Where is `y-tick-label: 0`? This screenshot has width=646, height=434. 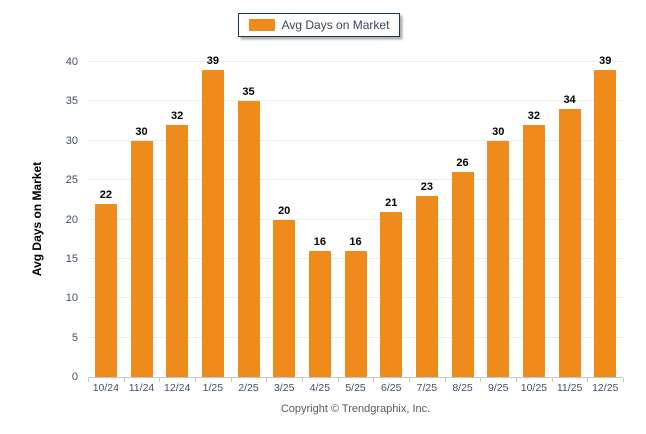
y-tick-label: 0 is located at coordinates (74, 377).